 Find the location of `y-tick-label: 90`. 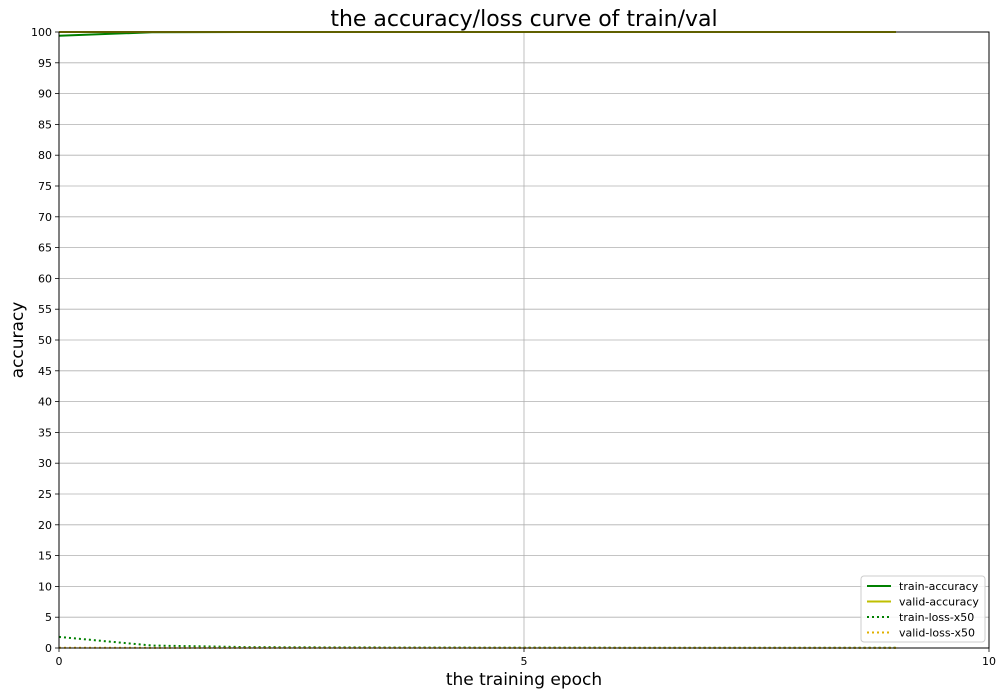

y-tick-label: 90 is located at coordinates (45, 94).